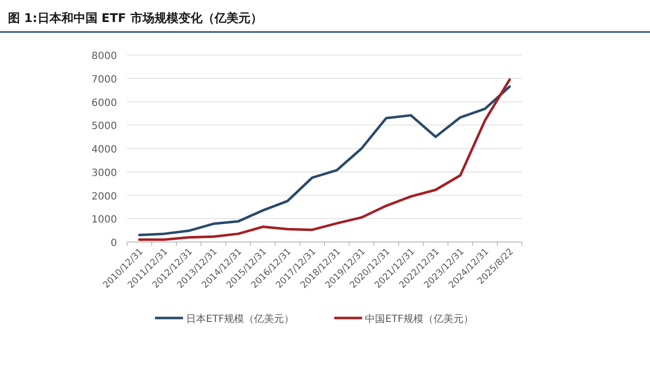  I want to click on y-tick-label: 6000, so click(104, 103).